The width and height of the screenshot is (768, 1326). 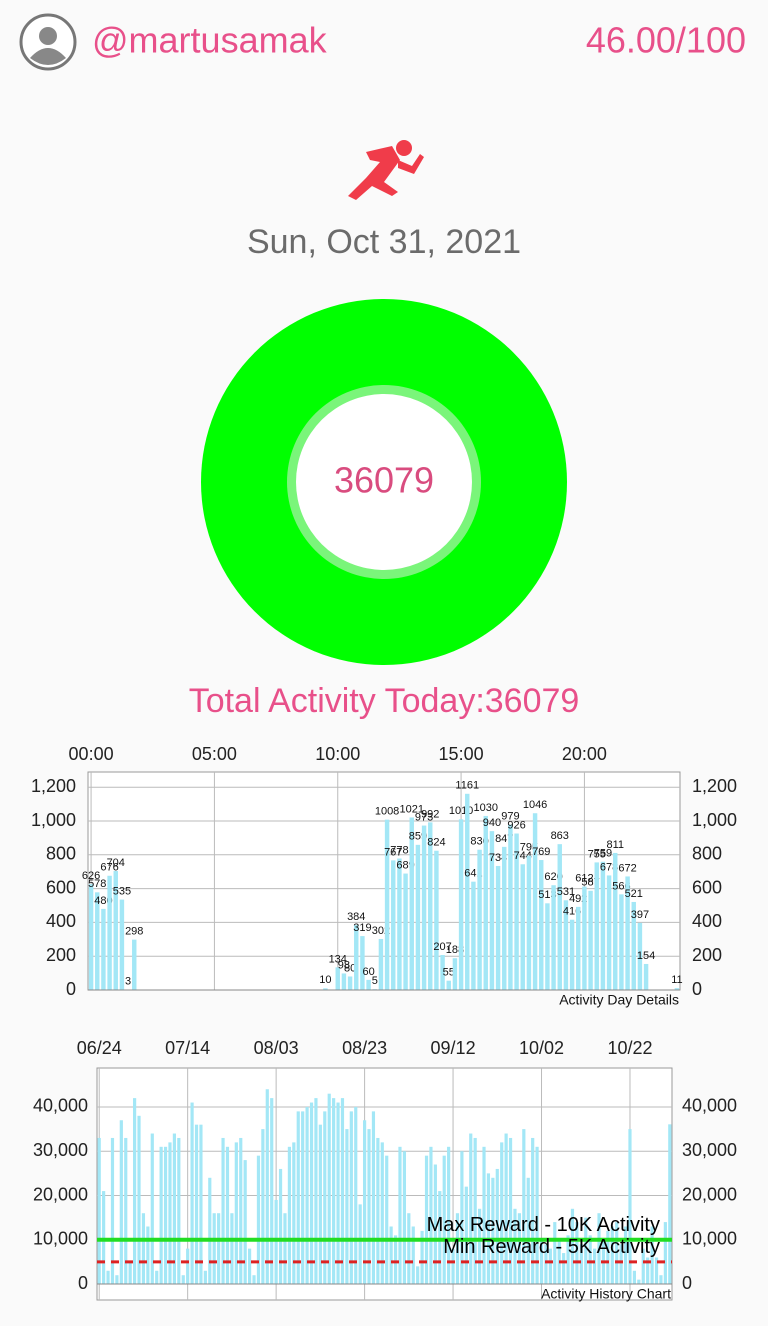 I want to click on y-tick-label-left: 400, so click(x=61, y=921).